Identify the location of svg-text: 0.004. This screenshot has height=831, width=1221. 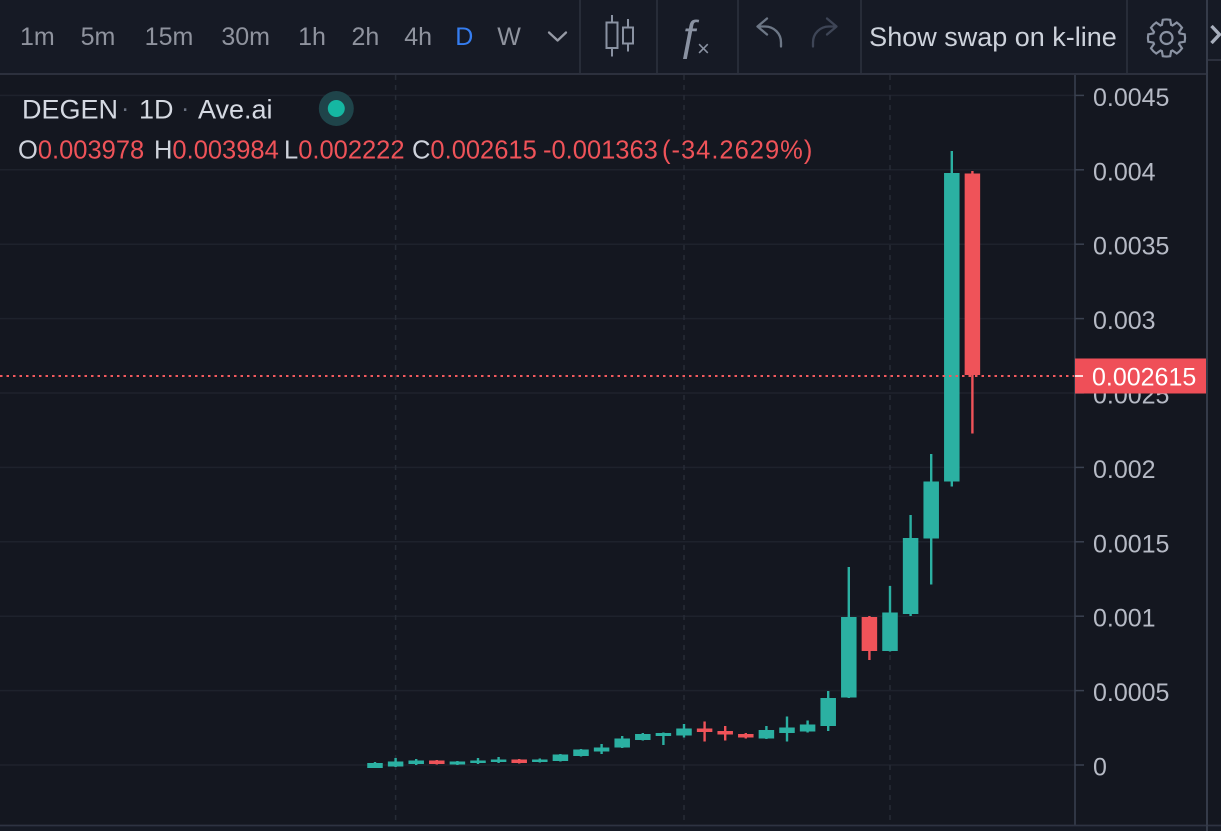
(1124, 172).